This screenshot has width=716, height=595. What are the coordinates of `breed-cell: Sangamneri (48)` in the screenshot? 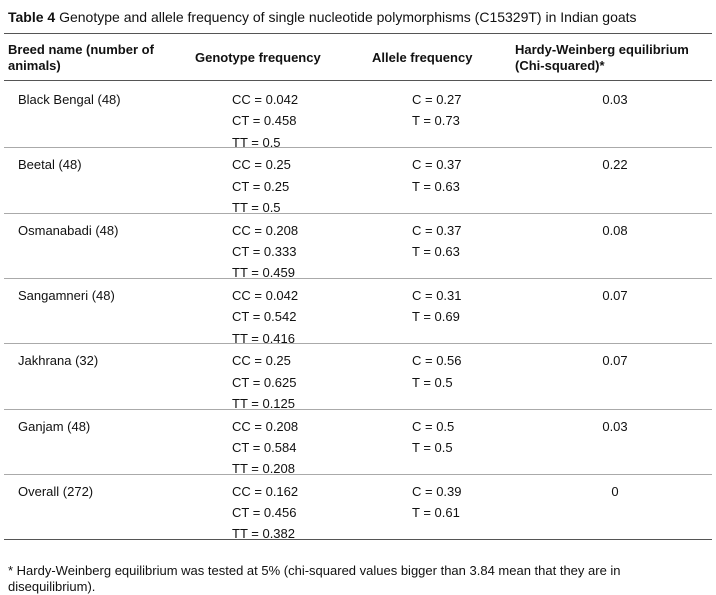 It's located at (66, 295).